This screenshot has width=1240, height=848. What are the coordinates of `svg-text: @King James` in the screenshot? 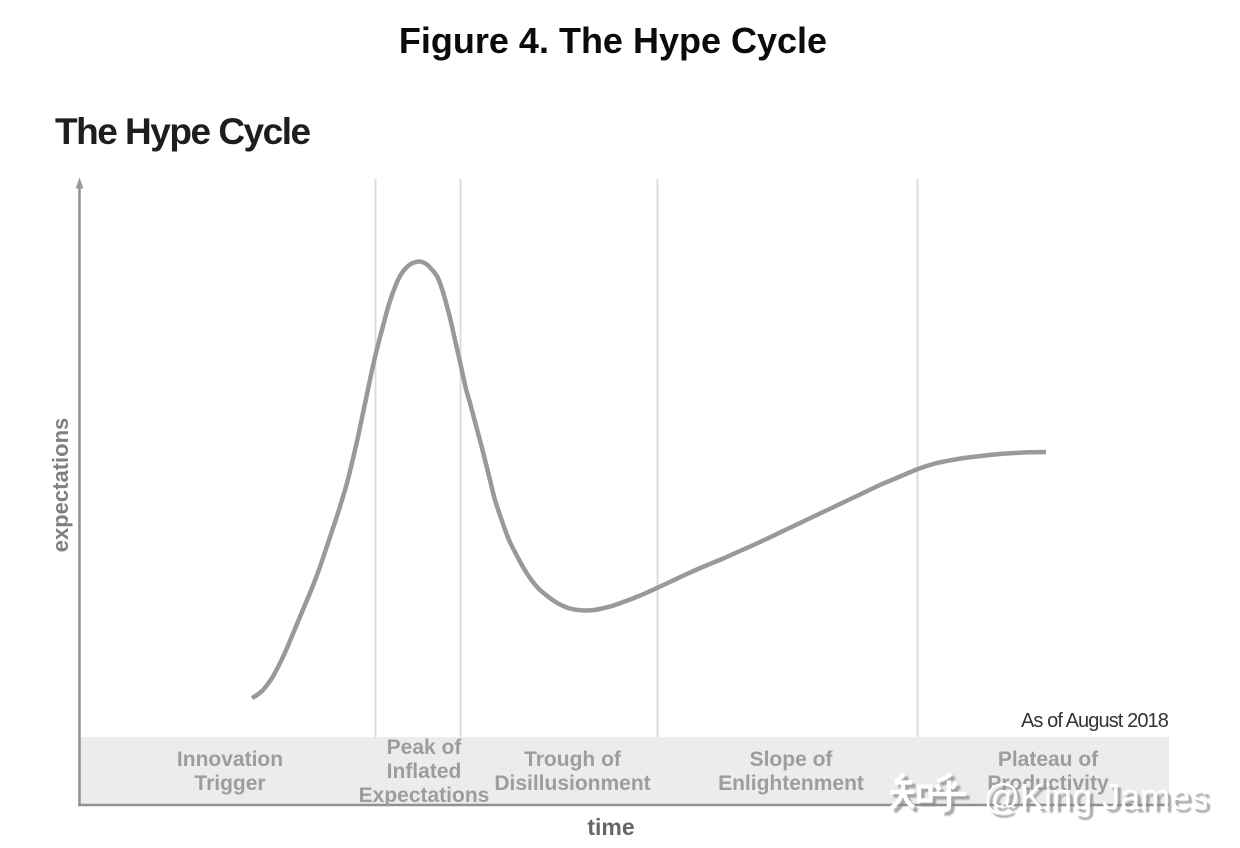 It's located at (1096, 796).